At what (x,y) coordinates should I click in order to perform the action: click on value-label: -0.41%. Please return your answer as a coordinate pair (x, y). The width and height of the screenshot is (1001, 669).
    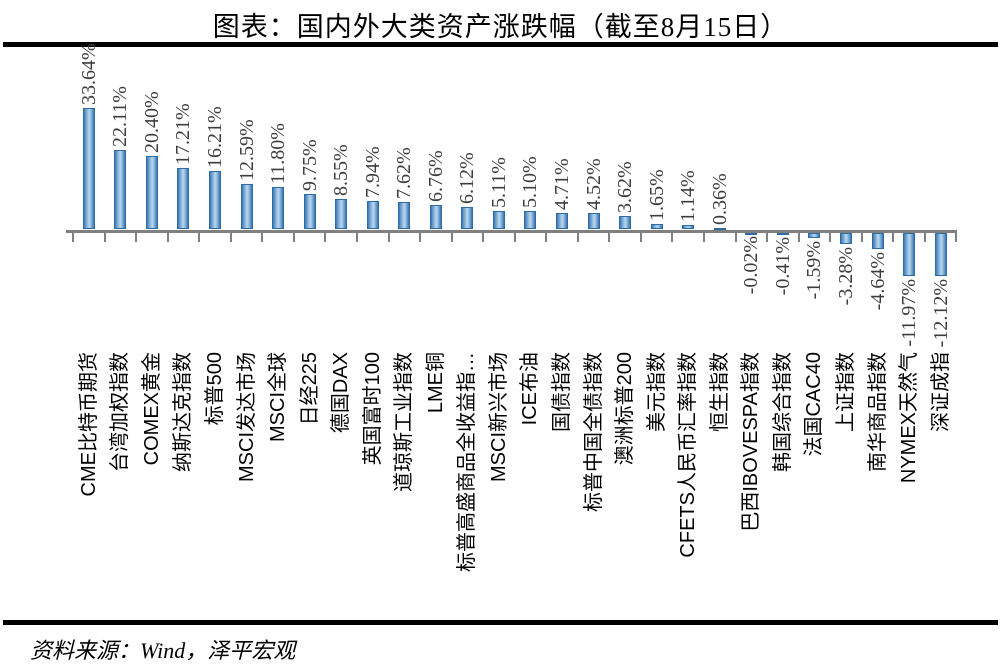
    Looking at the image, I should click on (782, 266).